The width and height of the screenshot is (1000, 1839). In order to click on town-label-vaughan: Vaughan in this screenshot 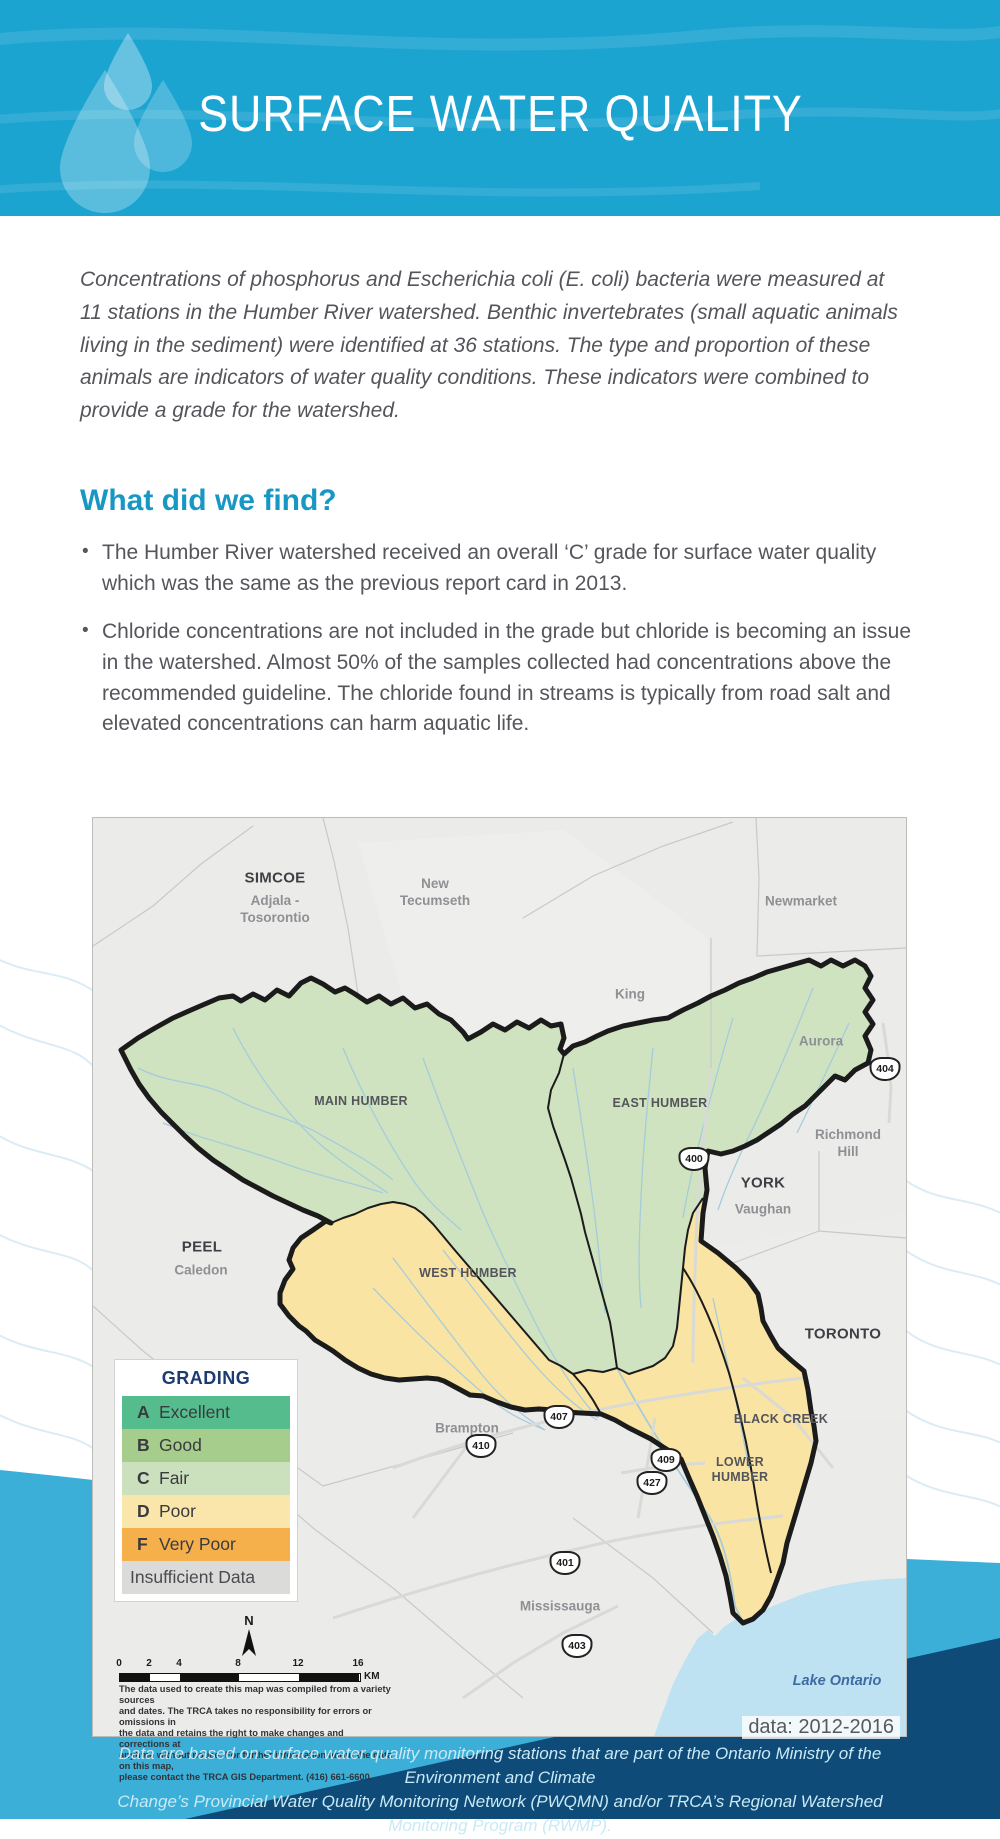, I will do `click(763, 1209)`.